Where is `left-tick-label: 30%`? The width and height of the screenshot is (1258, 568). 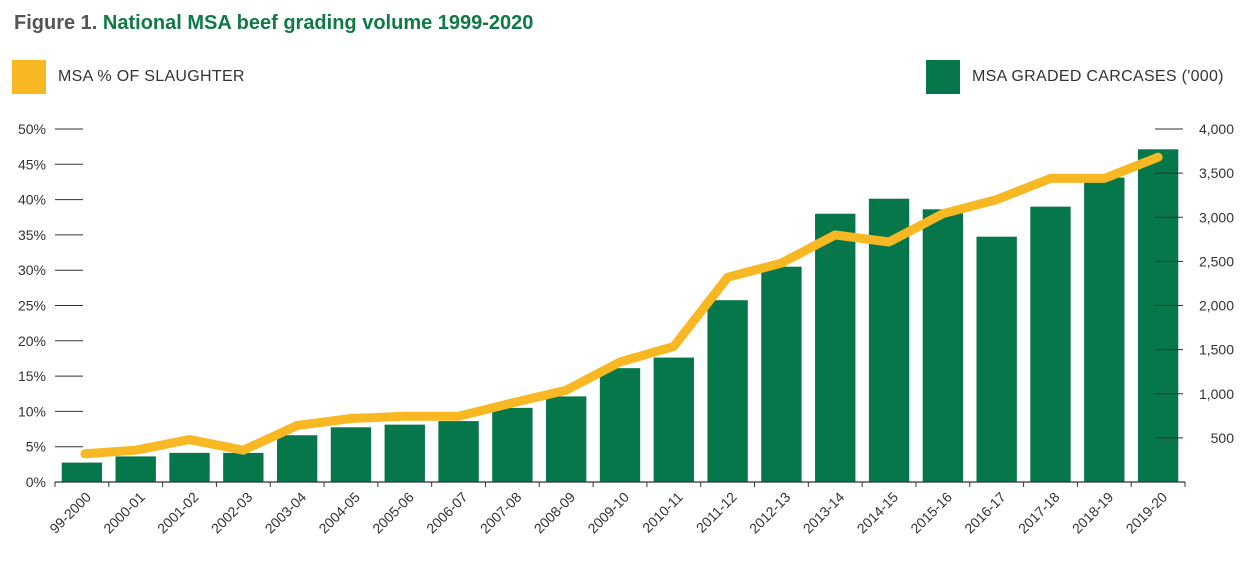 left-tick-label: 30% is located at coordinates (32, 270).